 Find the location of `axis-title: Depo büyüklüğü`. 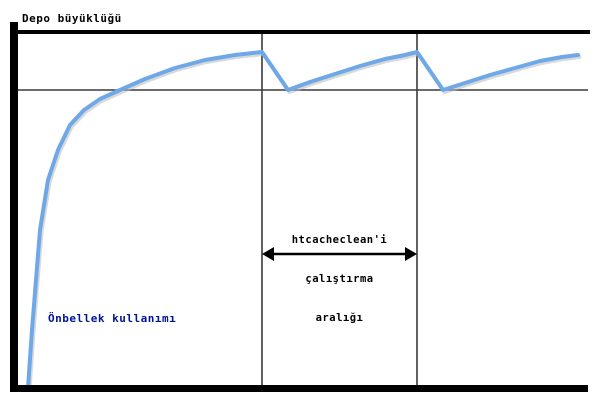

axis-title: Depo büyüklüğü is located at coordinates (72, 18).